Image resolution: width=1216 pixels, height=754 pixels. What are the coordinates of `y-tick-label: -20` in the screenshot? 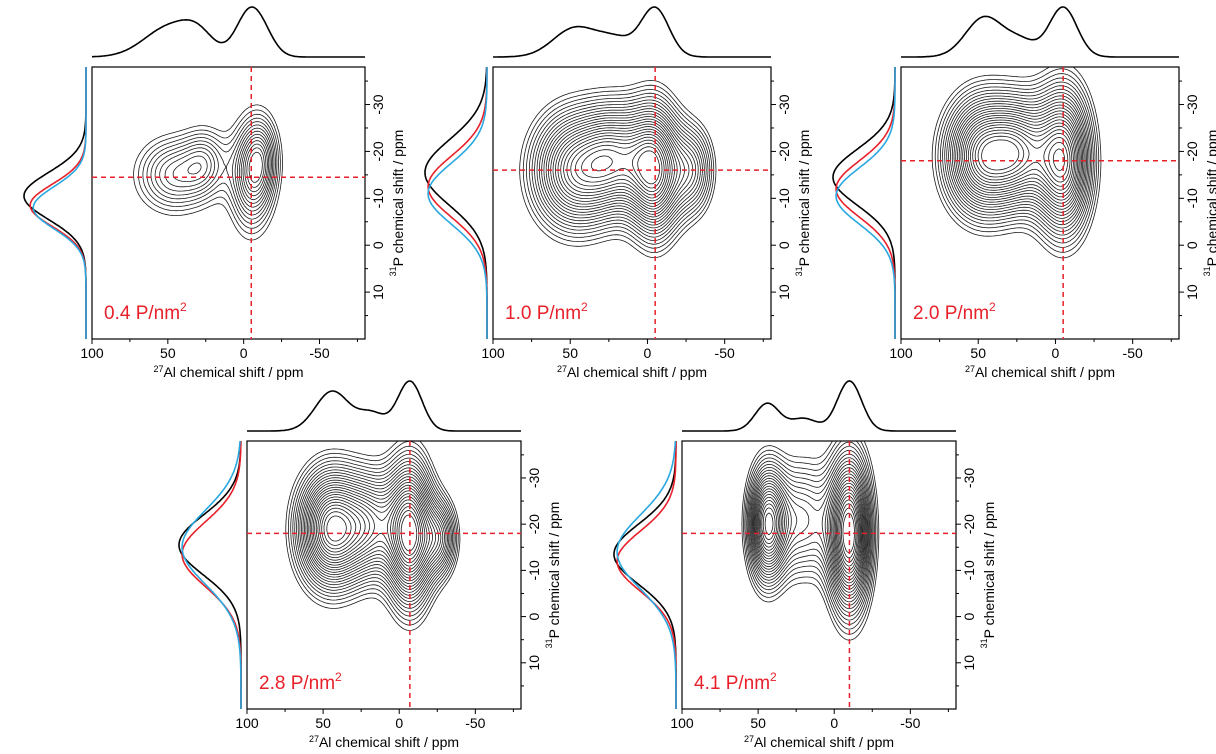 It's located at (1192, 151).